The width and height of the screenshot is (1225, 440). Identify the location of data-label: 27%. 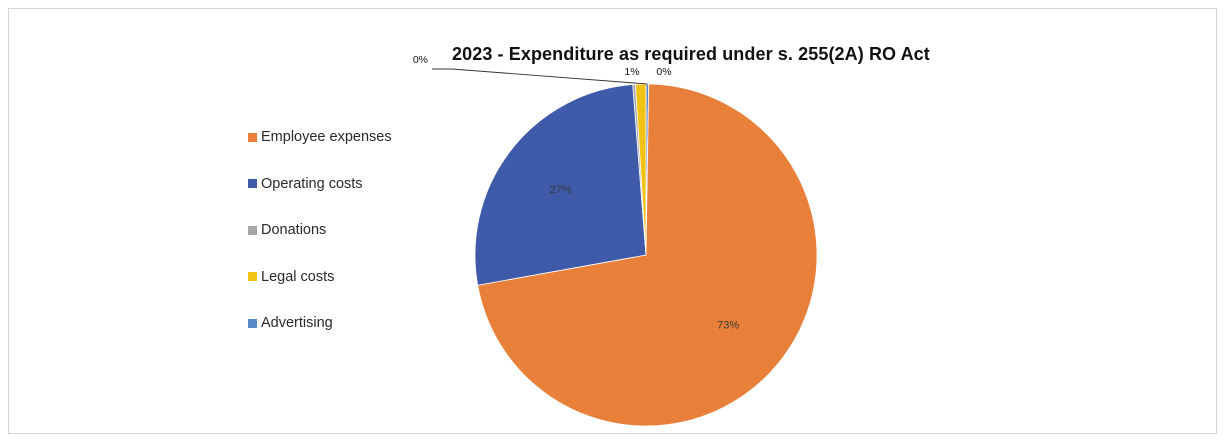
(561, 190).